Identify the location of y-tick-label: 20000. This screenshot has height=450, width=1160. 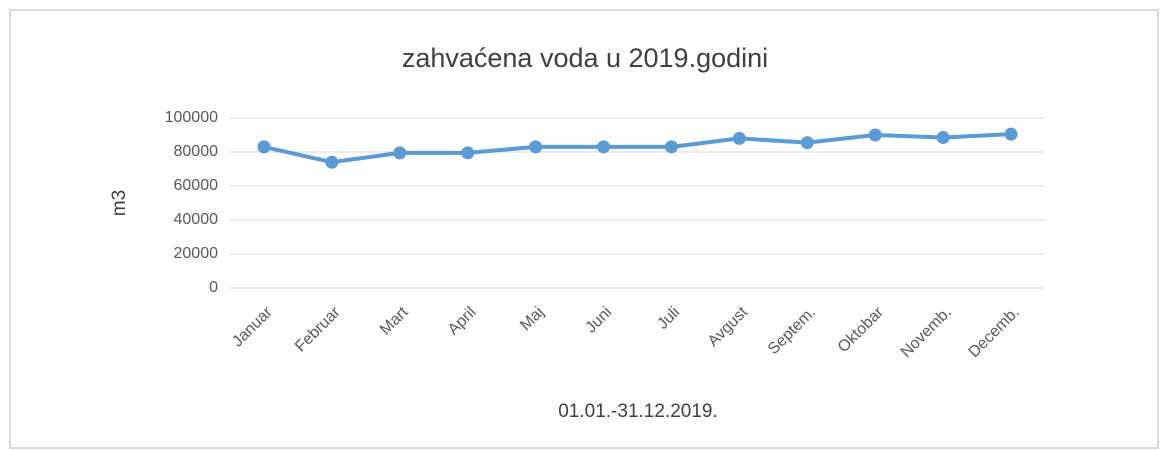
(196, 253).